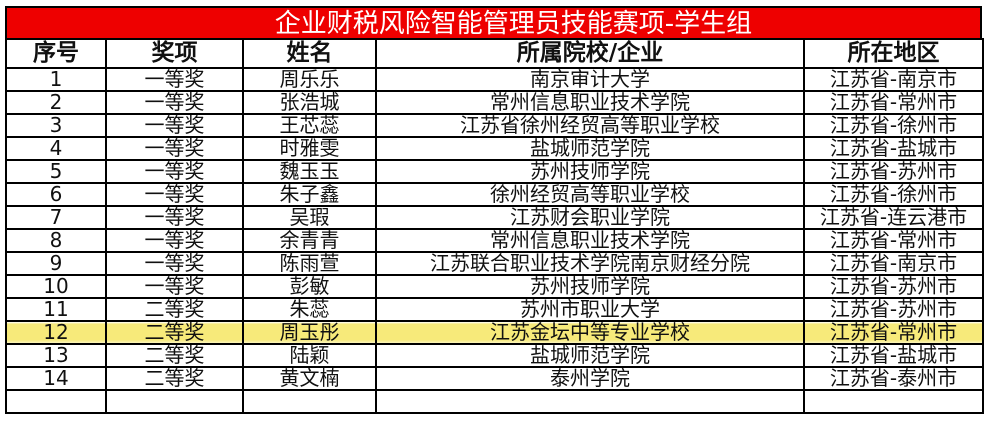 The height and width of the screenshot is (424, 987). What do you see at coordinates (309, 171) in the screenshot?
I see `cell-name: 魏玉玉` at bounding box center [309, 171].